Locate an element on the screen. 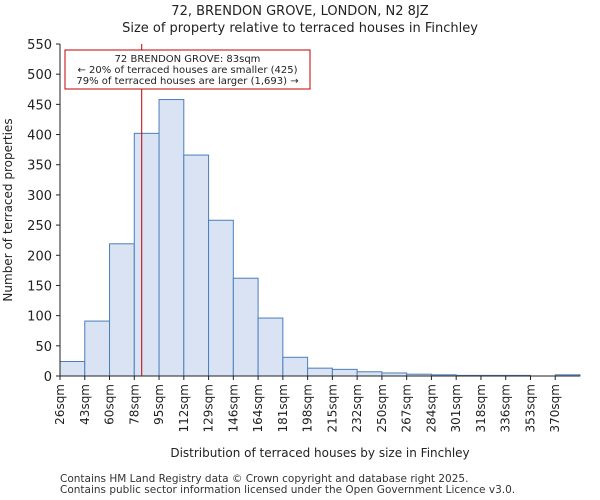 The width and height of the screenshot is (600, 500). x-tick-label: 26sqm is located at coordinates (60, 404).